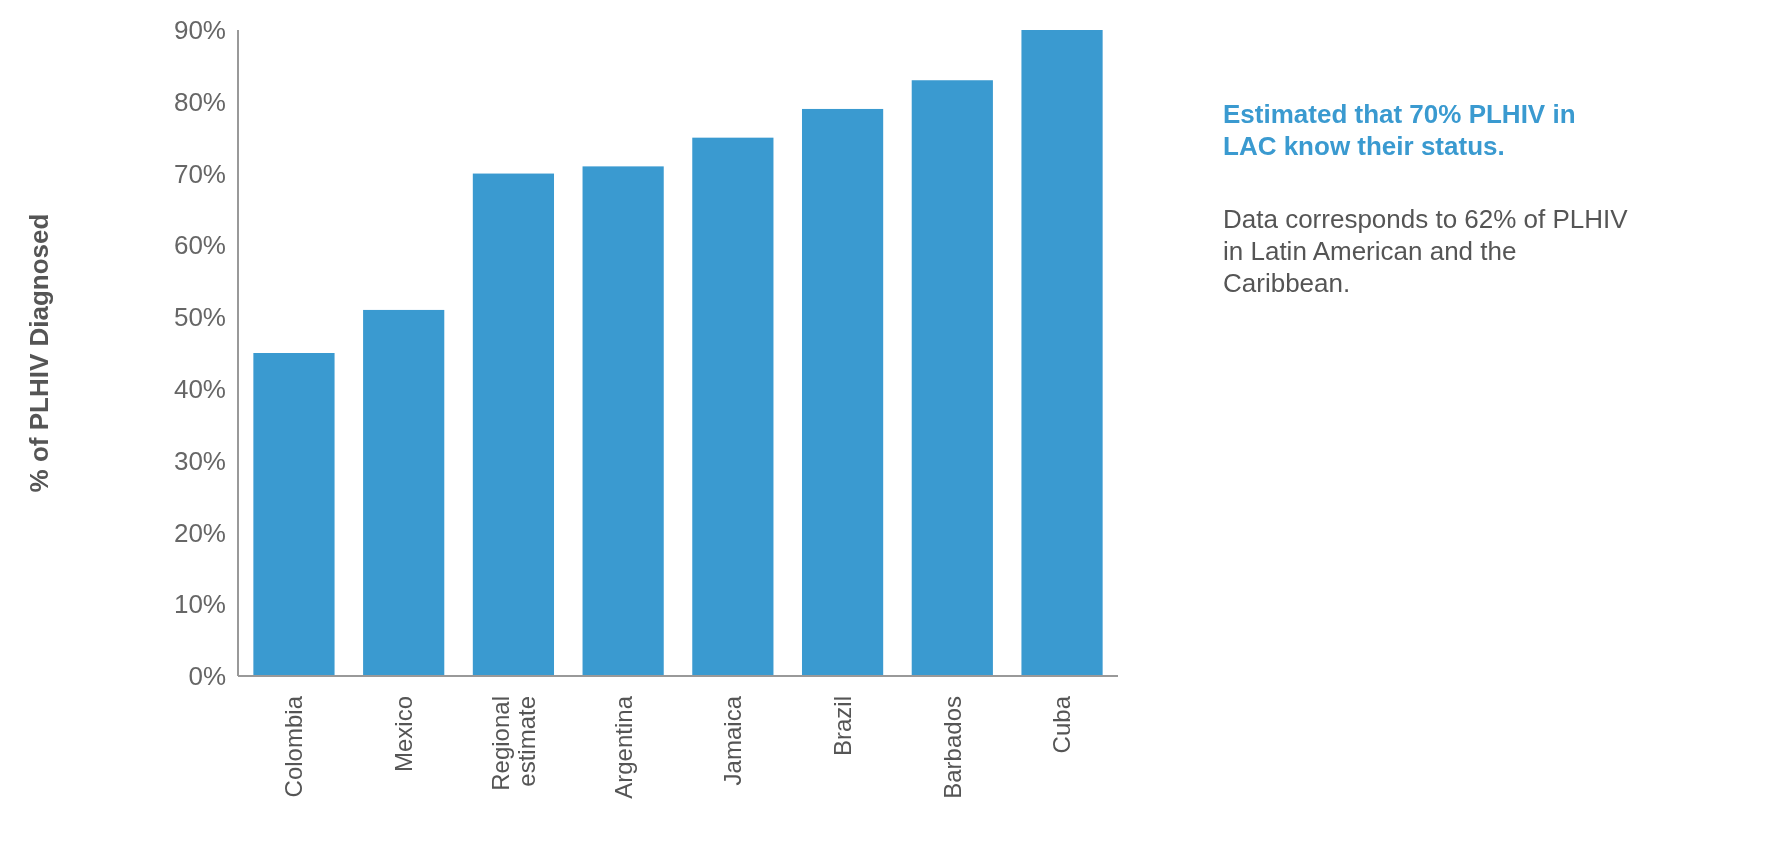  I want to click on x-tick-label: Jamaica, so click(733, 740).